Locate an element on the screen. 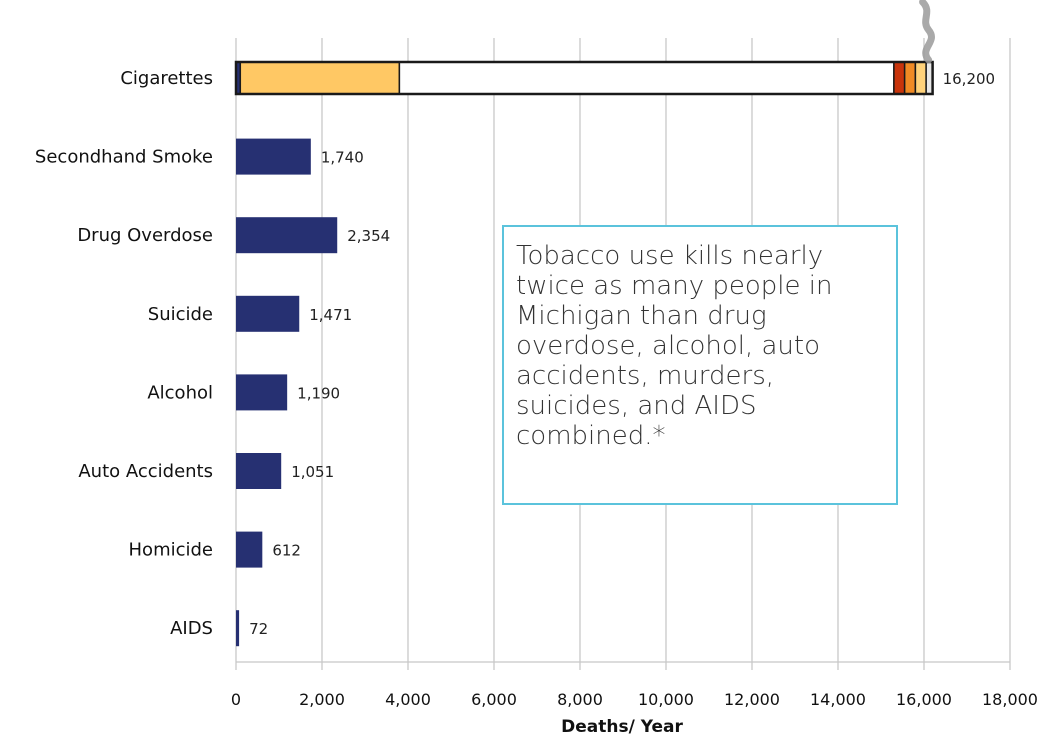  data-label: 16,200 is located at coordinates (969, 79).